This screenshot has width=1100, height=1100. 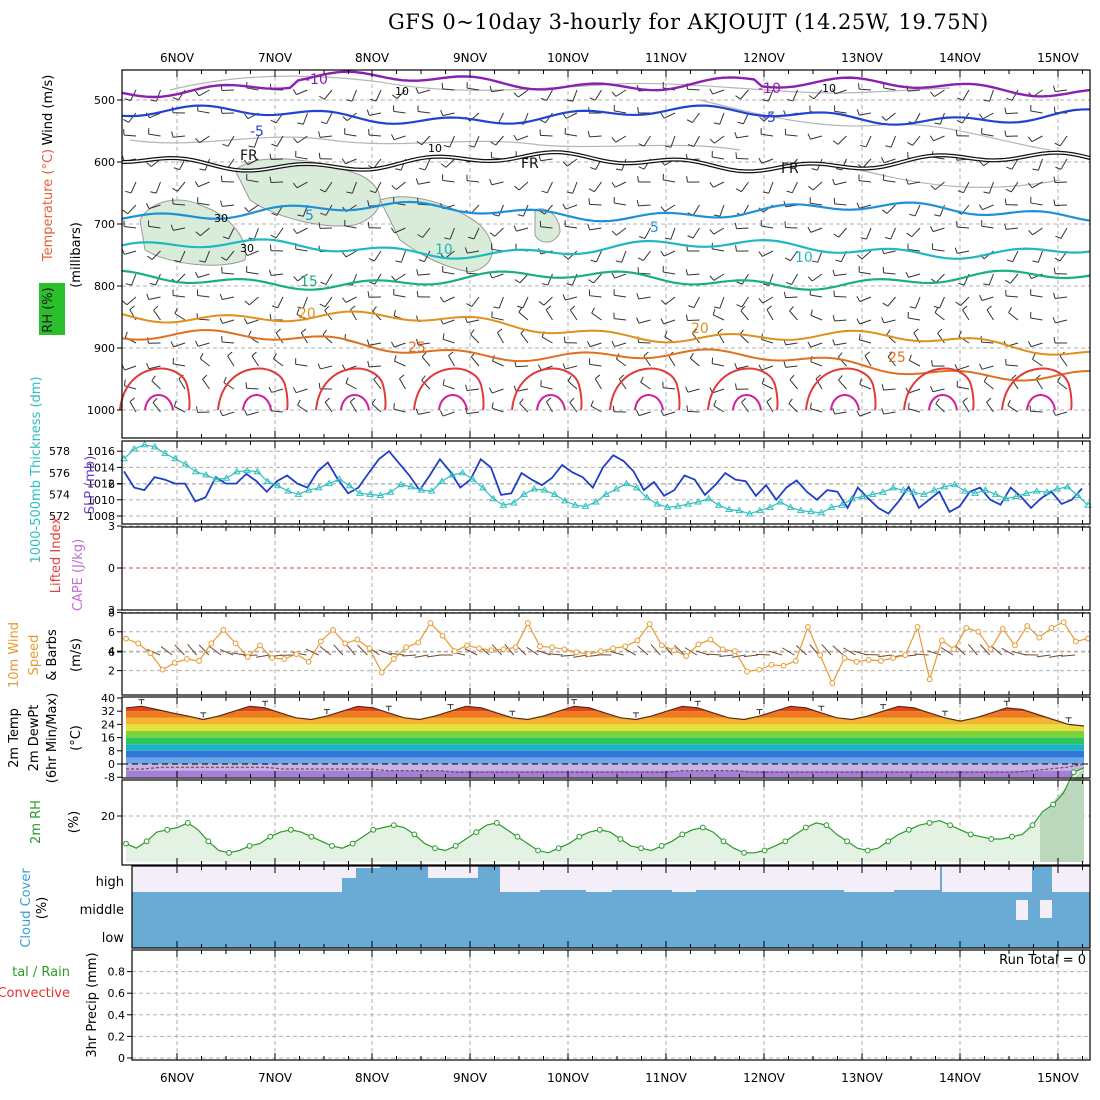 I want to click on date-label-top: 7NOV, so click(x=275, y=58).